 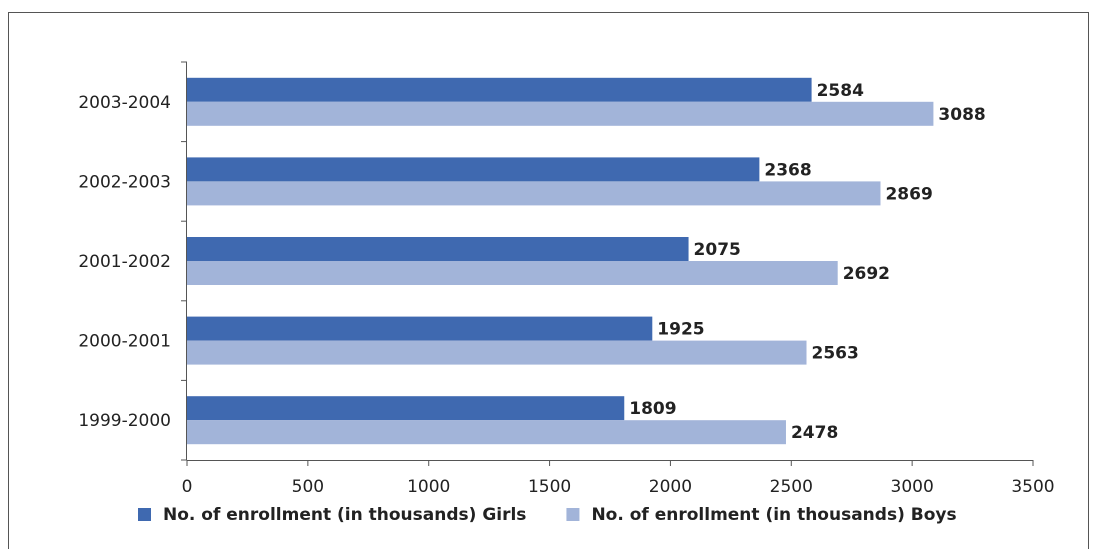 I want to click on x-tick-label: 1000, so click(x=428, y=487).